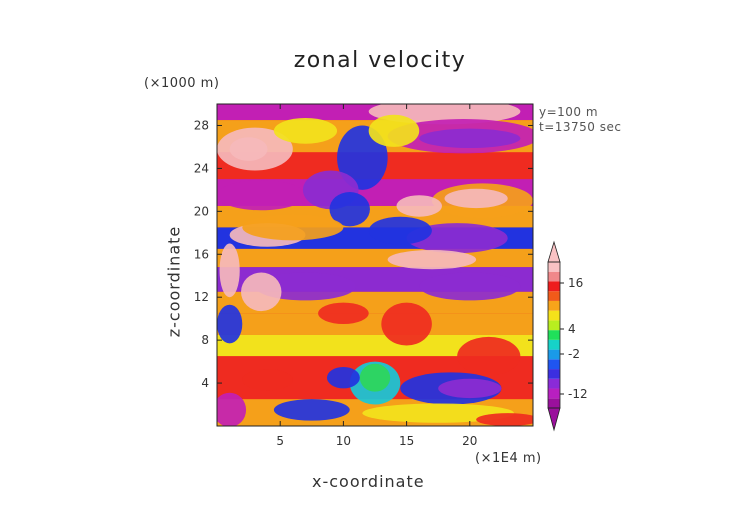 The width and height of the screenshot is (752, 532). I want to click on x-axis-label: x-coordinate, so click(368, 481).